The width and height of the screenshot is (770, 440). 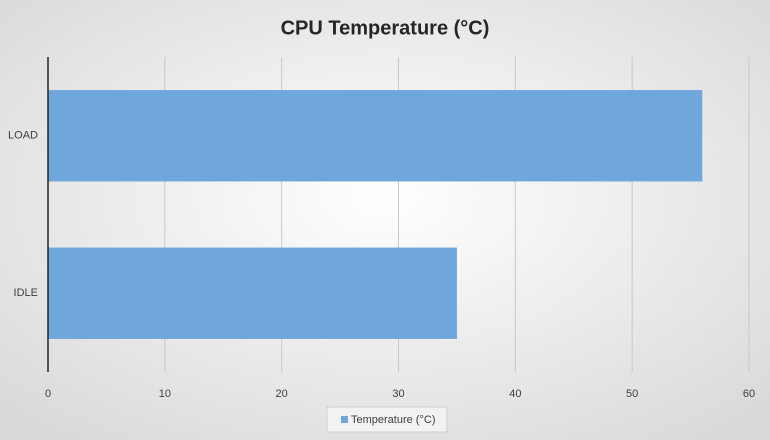 What do you see at coordinates (252, 293) in the screenshot?
I see `bar` at bounding box center [252, 293].